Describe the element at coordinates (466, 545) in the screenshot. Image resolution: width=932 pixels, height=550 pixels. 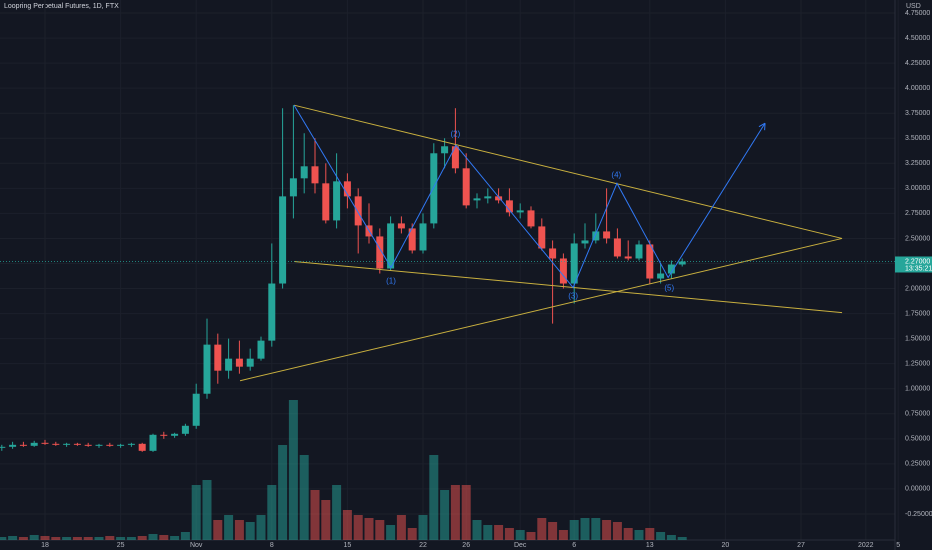
I see `x-tick-label: 26` at that location.